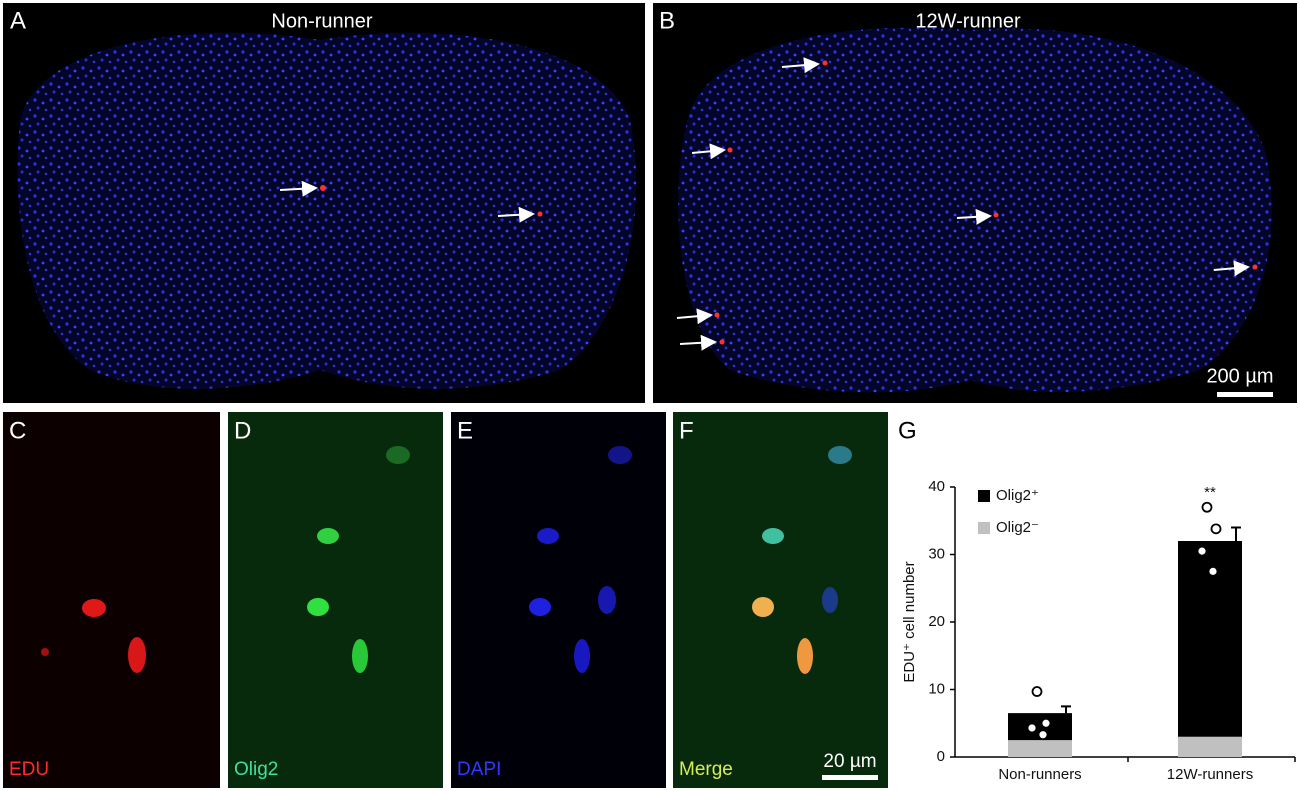 This screenshot has height=791, width=1300. Describe the element at coordinates (1210, 492) in the screenshot. I see `significance: **` at that location.